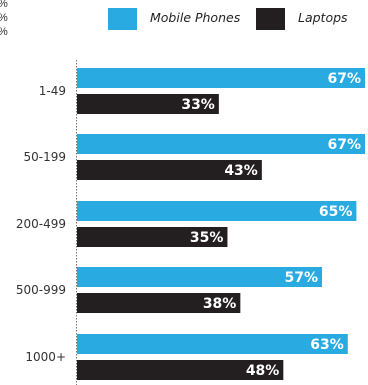 Image resolution: width=368 pixels, height=385 pixels. Describe the element at coordinates (122, 19) in the screenshot. I see `legend-swatch-mobile` at that location.